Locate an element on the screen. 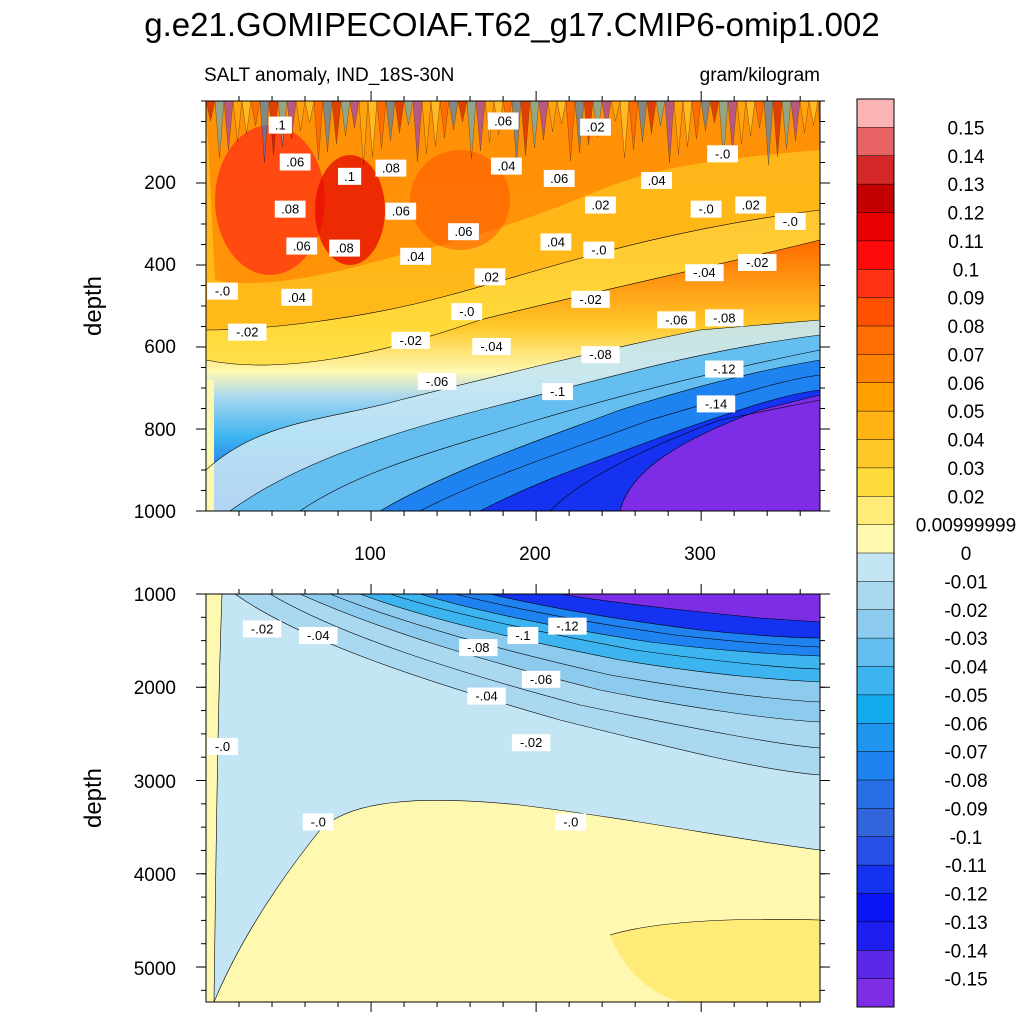 The image size is (1024, 1024). contour-label: .08 is located at coordinates (290, 209).